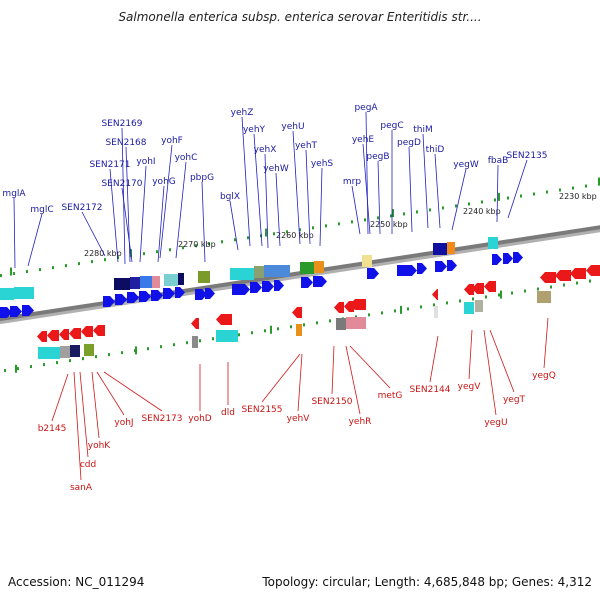 This screenshot has height=600, width=600. Describe the element at coordinates (360, 422) in the screenshot. I see `reverse-gene-label: yehR` at that location.